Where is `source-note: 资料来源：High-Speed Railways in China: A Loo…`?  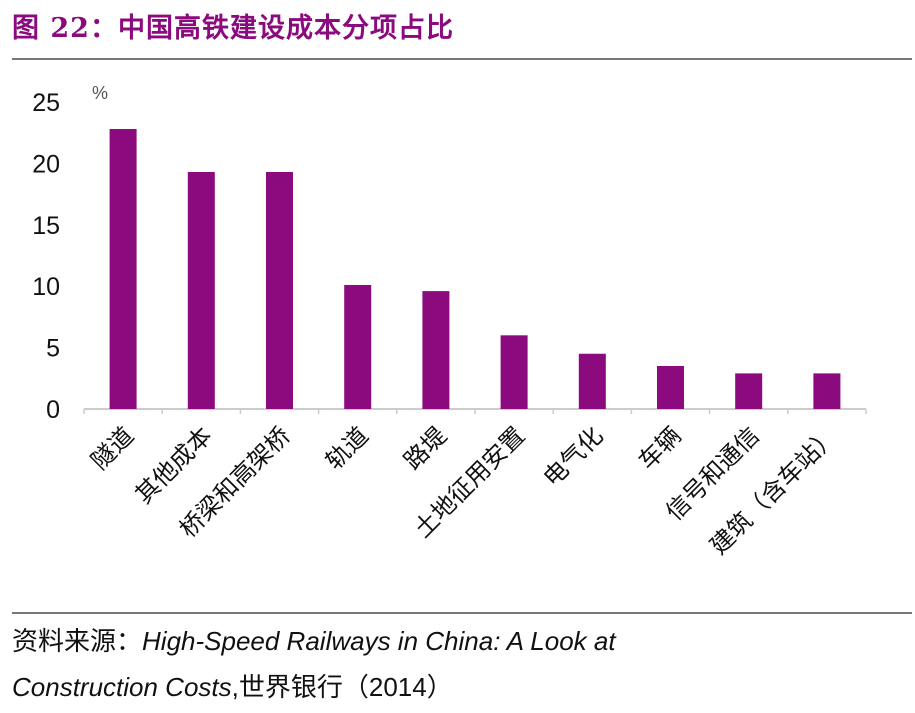 source-note: 资料来源：High-Speed Railways in China: A Loo… is located at coordinates (314, 664).